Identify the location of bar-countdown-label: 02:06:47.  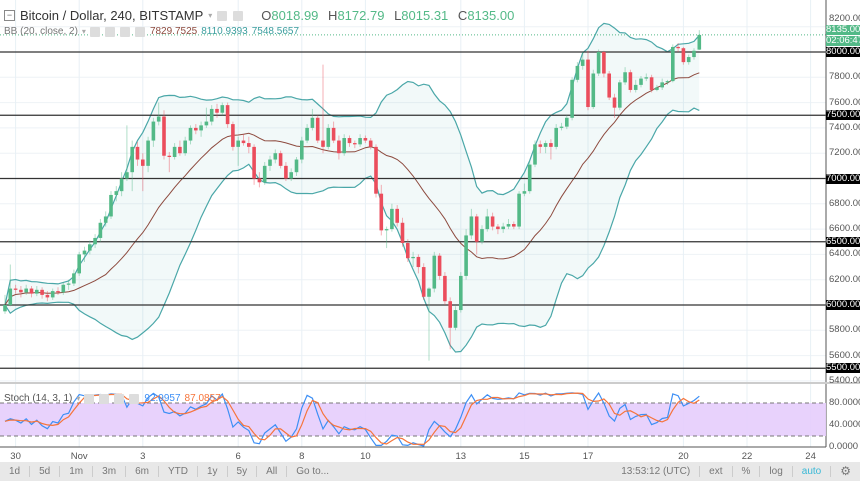
(843, 40).